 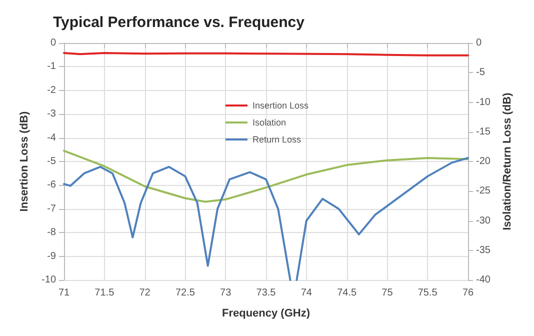 What do you see at coordinates (226, 293) in the screenshot?
I see `x-tick-label: 73` at bounding box center [226, 293].